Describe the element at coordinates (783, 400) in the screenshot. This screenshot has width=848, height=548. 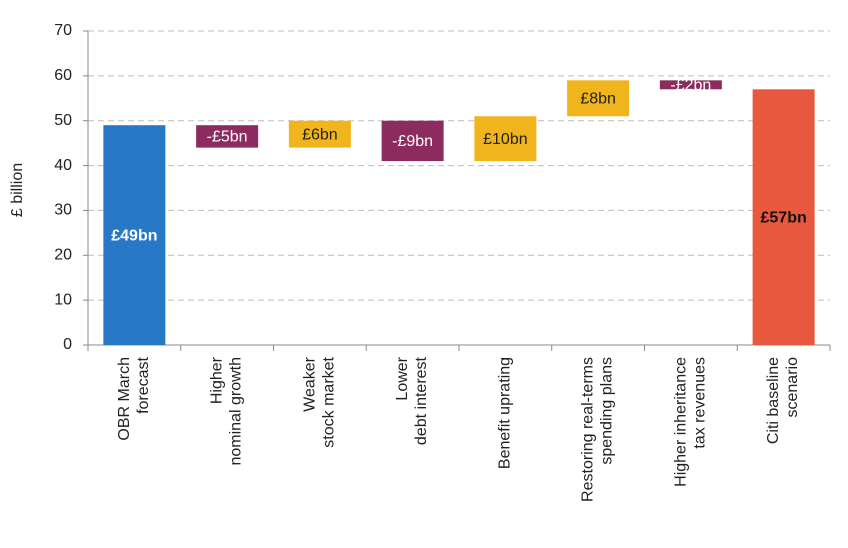
I see `x-tick-label: Citi baseline scenario` at that location.